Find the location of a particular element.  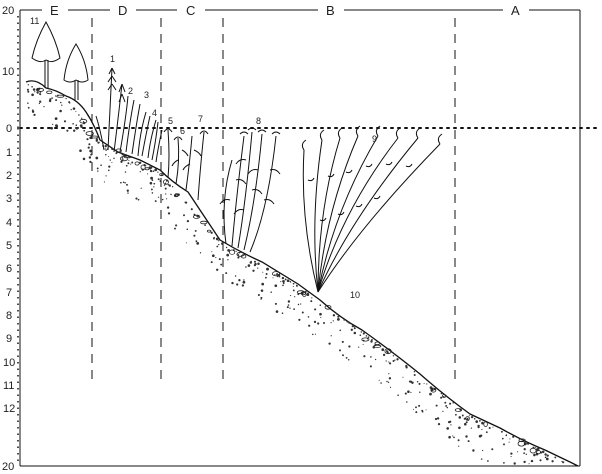

depth-label-5: 5 is located at coordinates (9, 246).